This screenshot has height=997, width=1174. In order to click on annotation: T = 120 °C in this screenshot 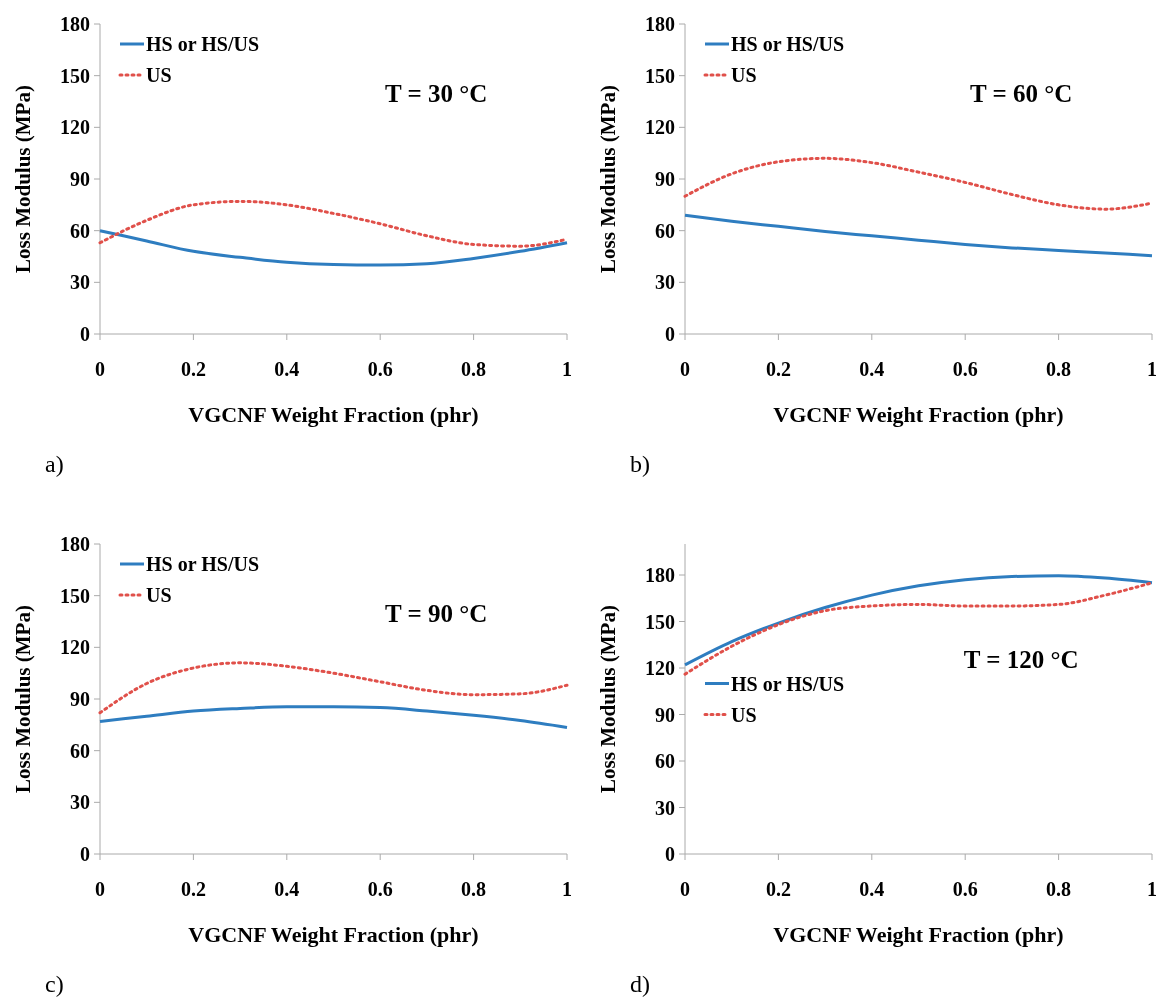, I will do `click(1021, 659)`.